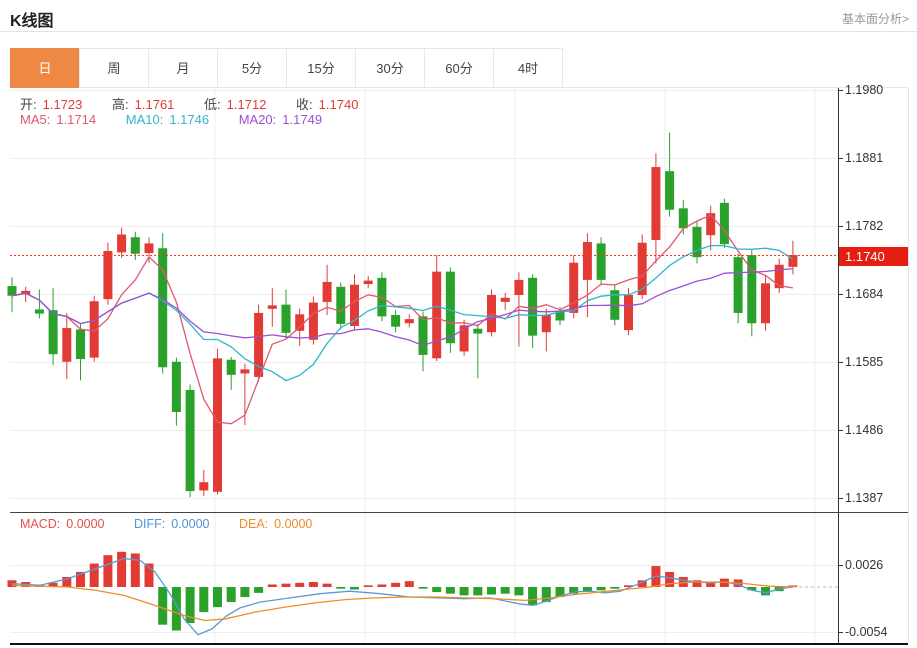  What do you see at coordinates (252, 68) in the screenshot?
I see `tab-5min: 5分` at bounding box center [252, 68].